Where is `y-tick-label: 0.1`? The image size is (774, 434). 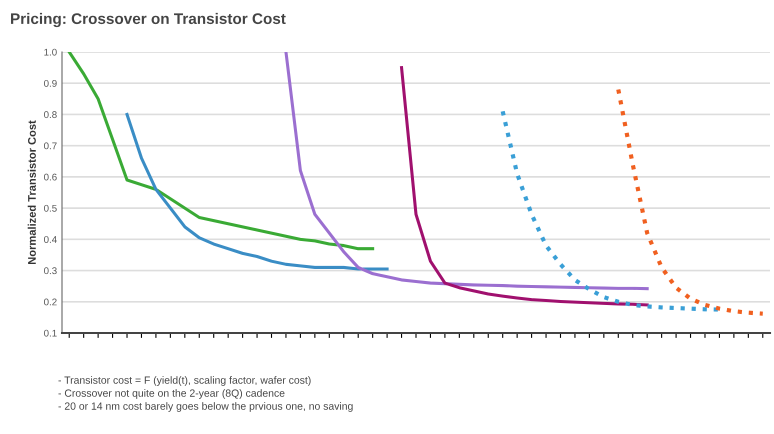 y-tick-label: 0.1 is located at coordinates (50, 333).